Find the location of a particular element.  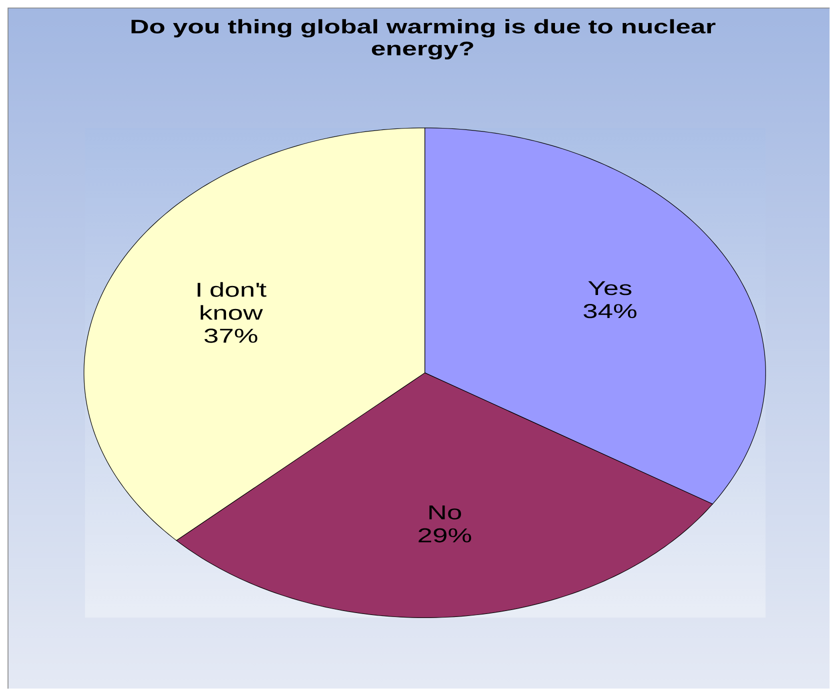

slice-label: I don't know is located at coordinates (232, 301).